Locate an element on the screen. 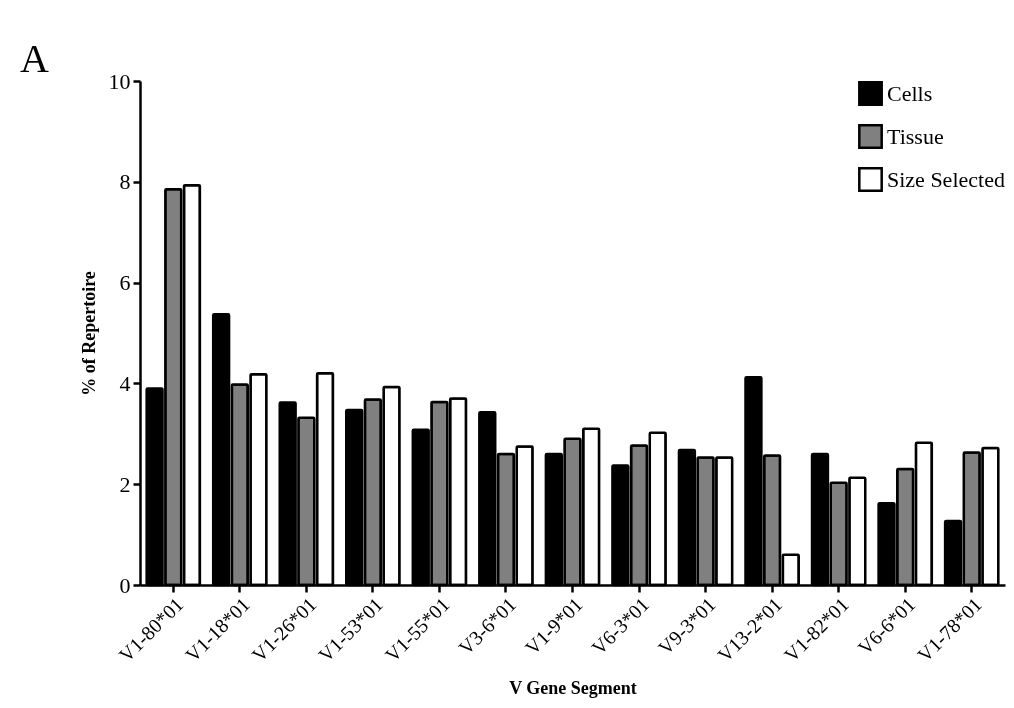  legend-label: Tissue is located at coordinates (915, 136).